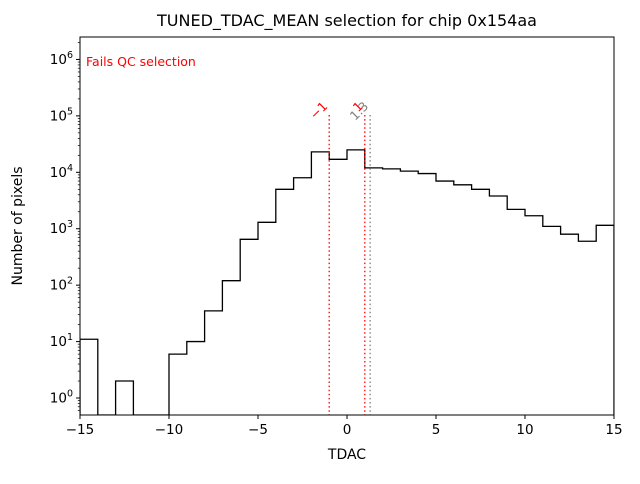 The image size is (640, 484). Describe the element at coordinates (61, 172) in the screenshot. I see `y-tick-label: 10⁴` at that location.